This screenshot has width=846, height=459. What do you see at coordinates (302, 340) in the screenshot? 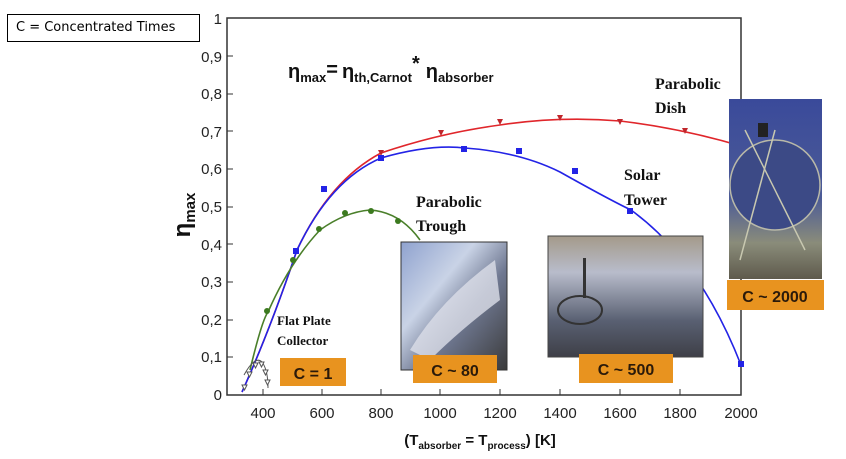
I see `svg-text: Collector` at bounding box center [302, 340].